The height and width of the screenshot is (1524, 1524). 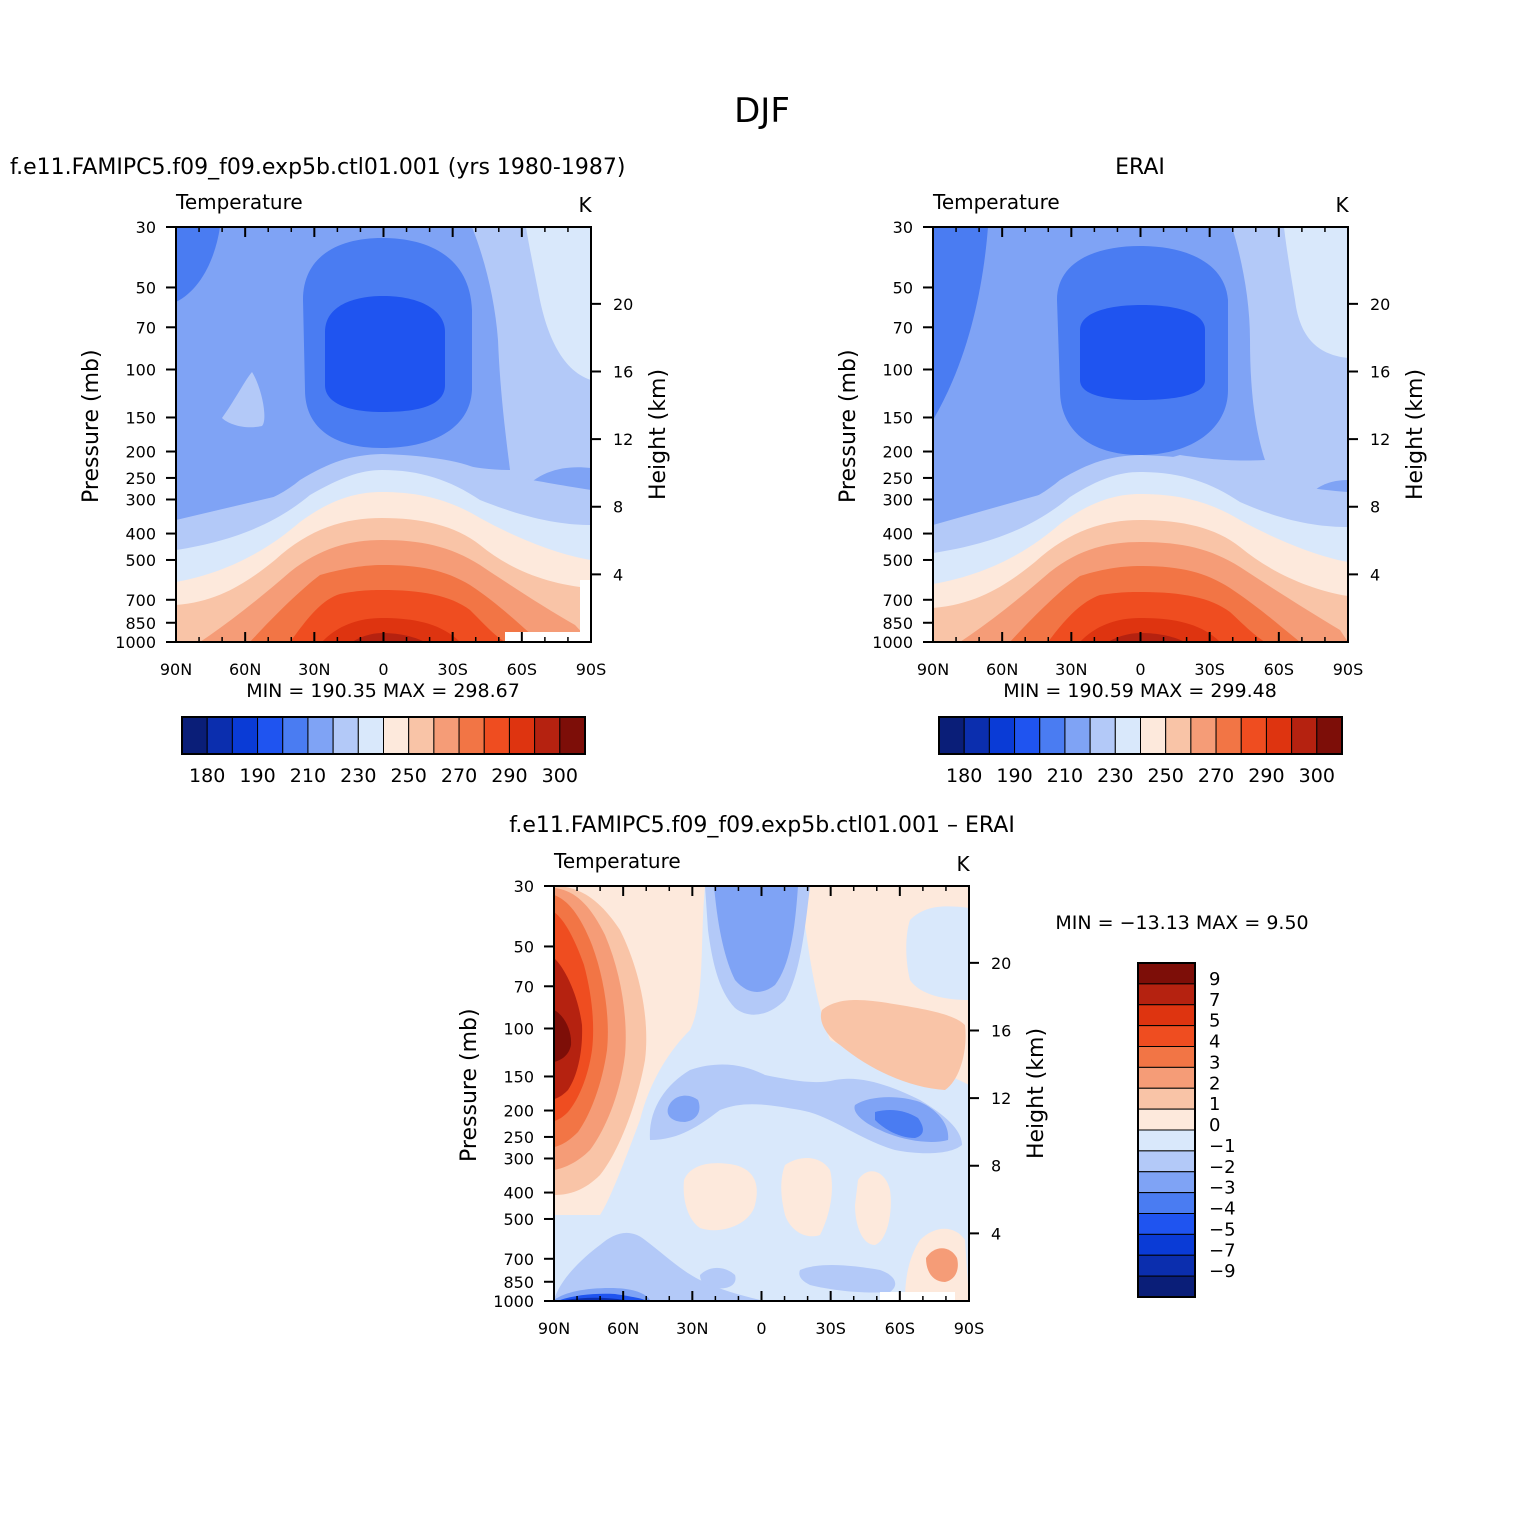 I want to click on main-title: DJF, so click(x=762, y=111).